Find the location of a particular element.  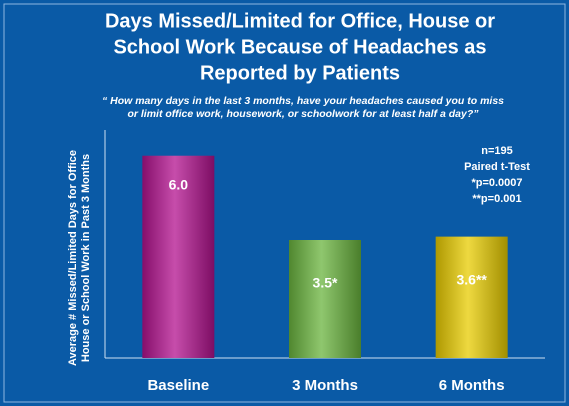

data-label: 3.5* is located at coordinates (325, 283).